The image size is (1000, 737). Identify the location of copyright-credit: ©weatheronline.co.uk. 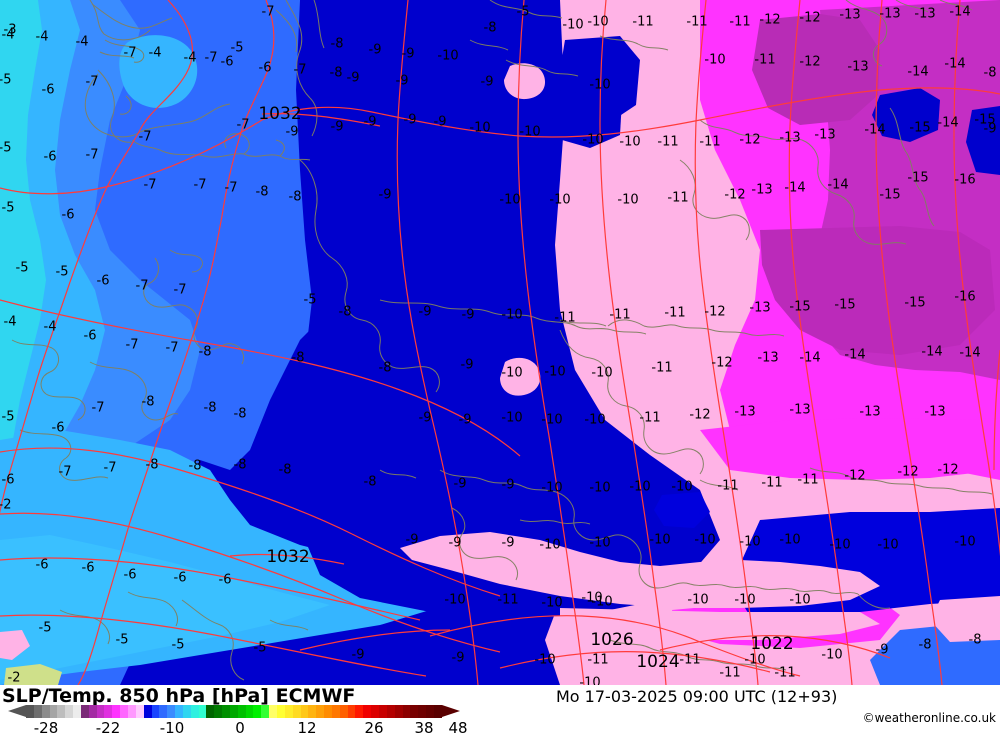
(929, 718).